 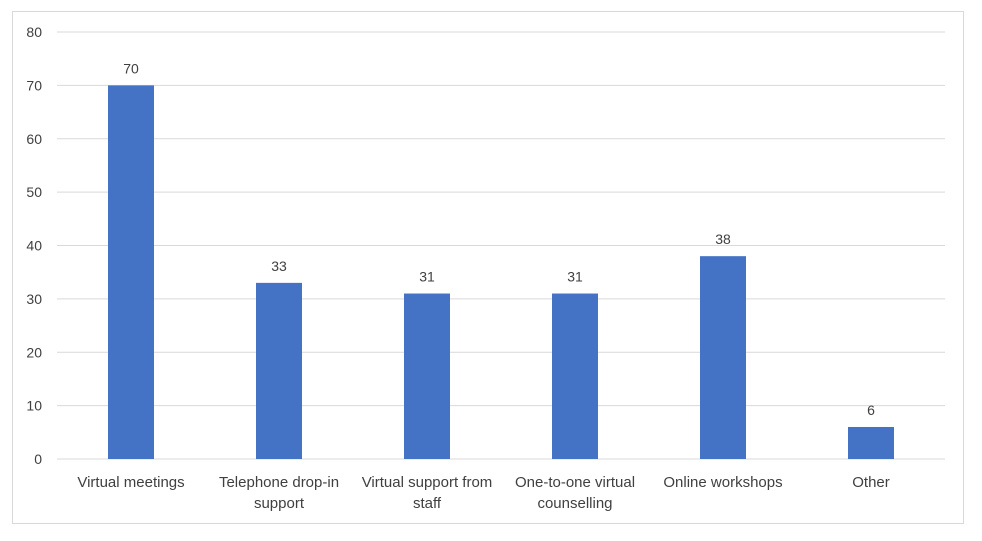 I want to click on data-label: 6, so click(x=871, y=410).